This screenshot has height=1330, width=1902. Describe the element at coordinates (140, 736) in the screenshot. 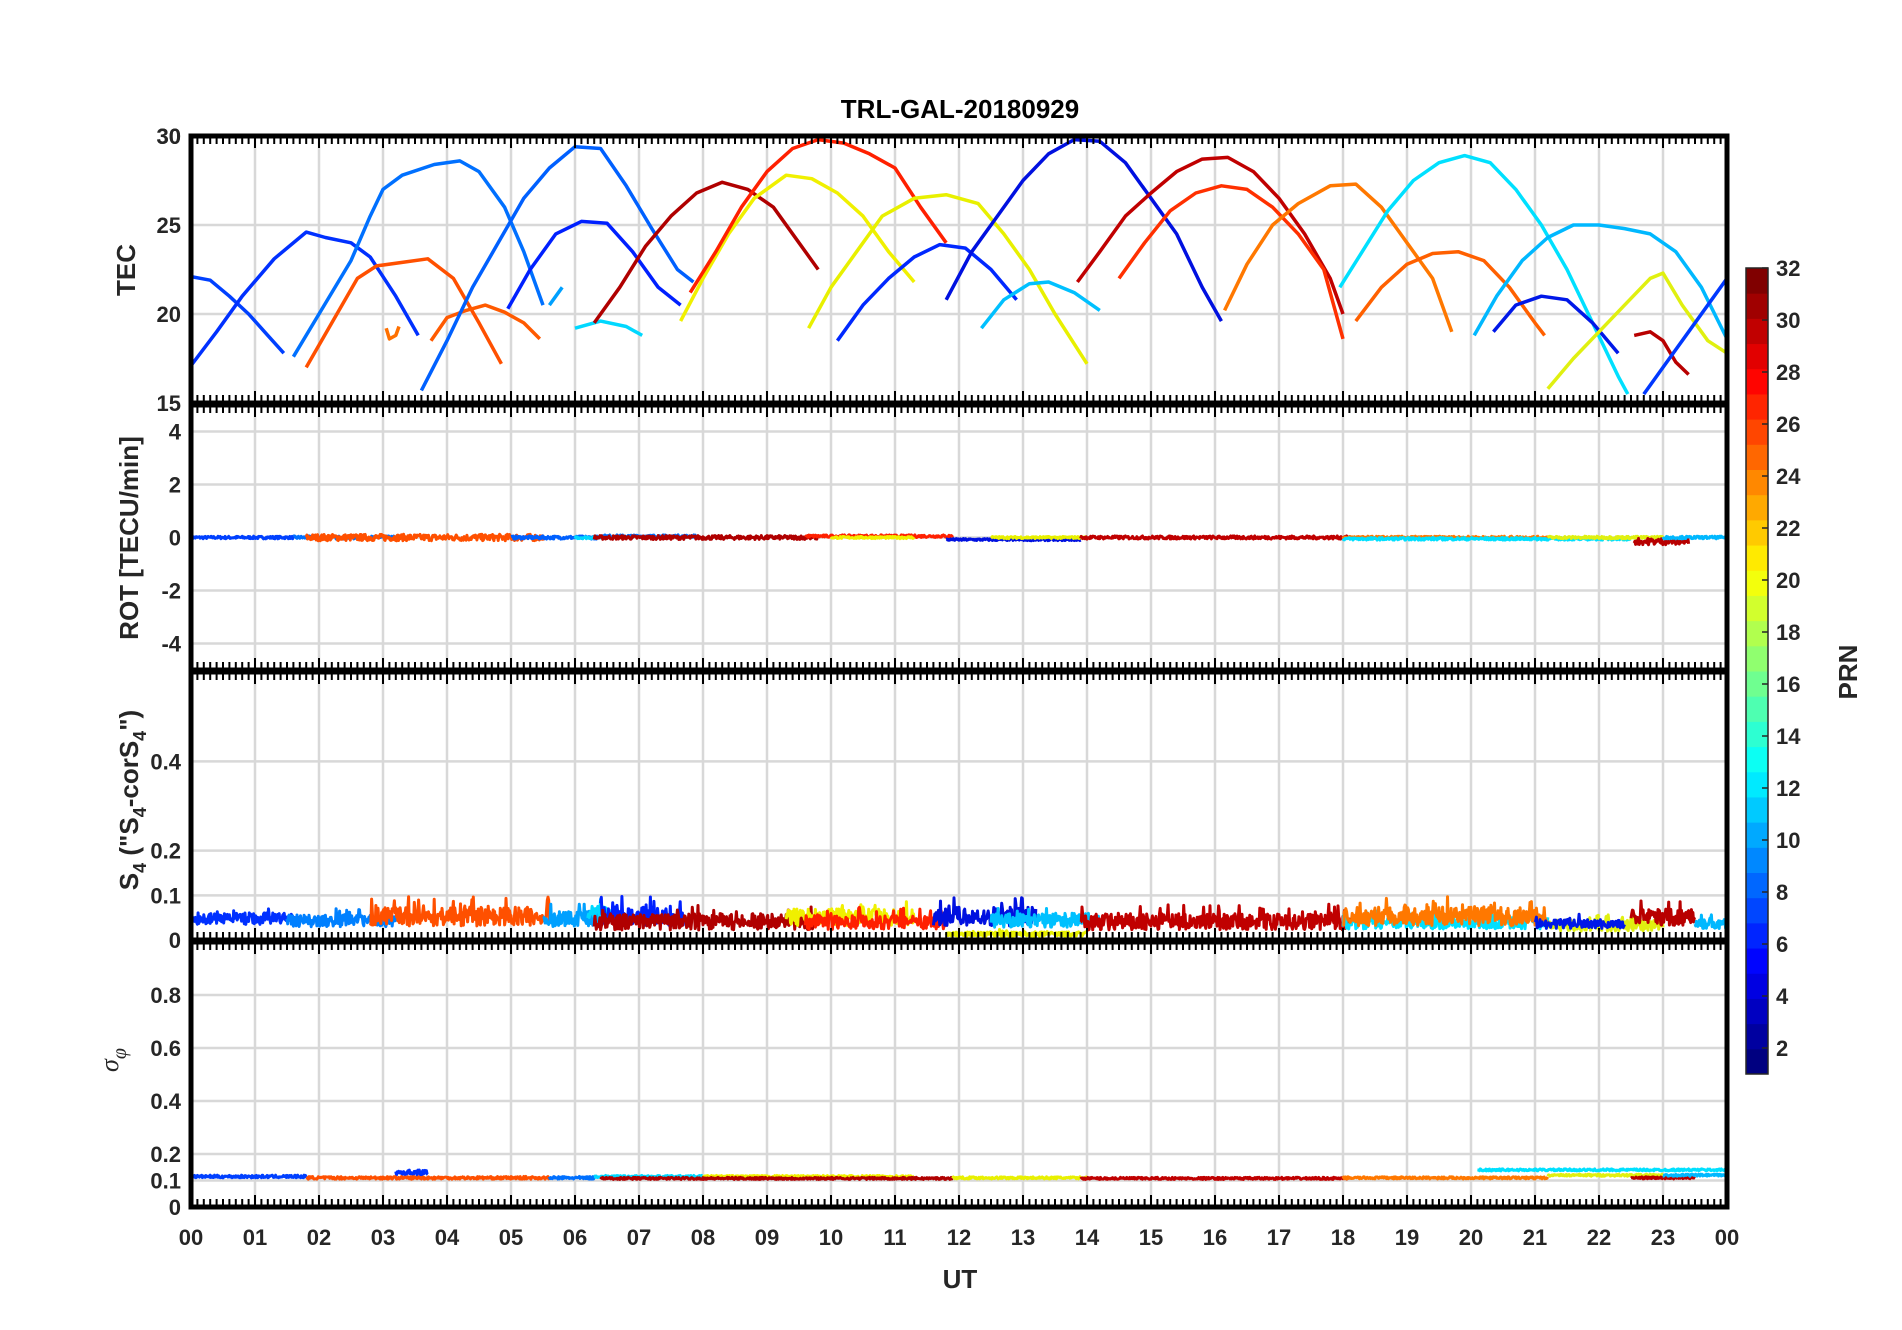

I see `s4-label-sub3: 4` at that location.